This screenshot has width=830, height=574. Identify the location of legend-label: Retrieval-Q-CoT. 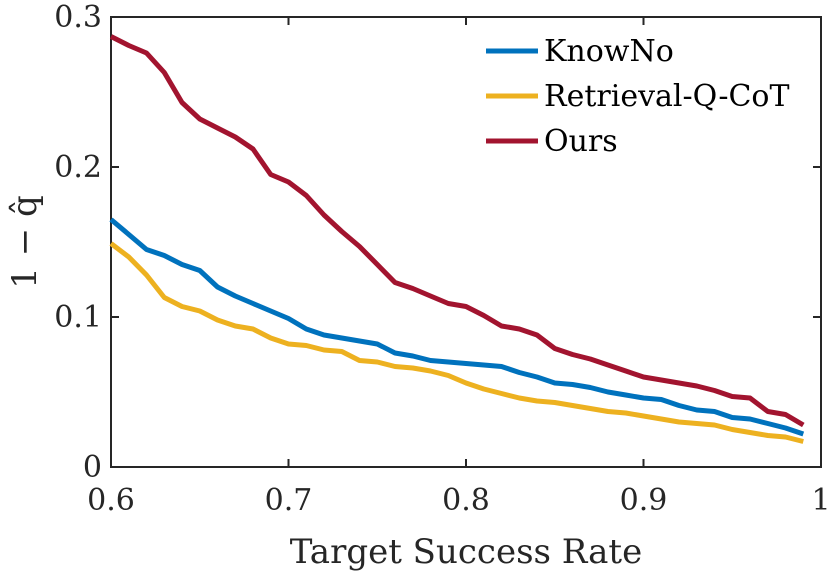
(667, 96).